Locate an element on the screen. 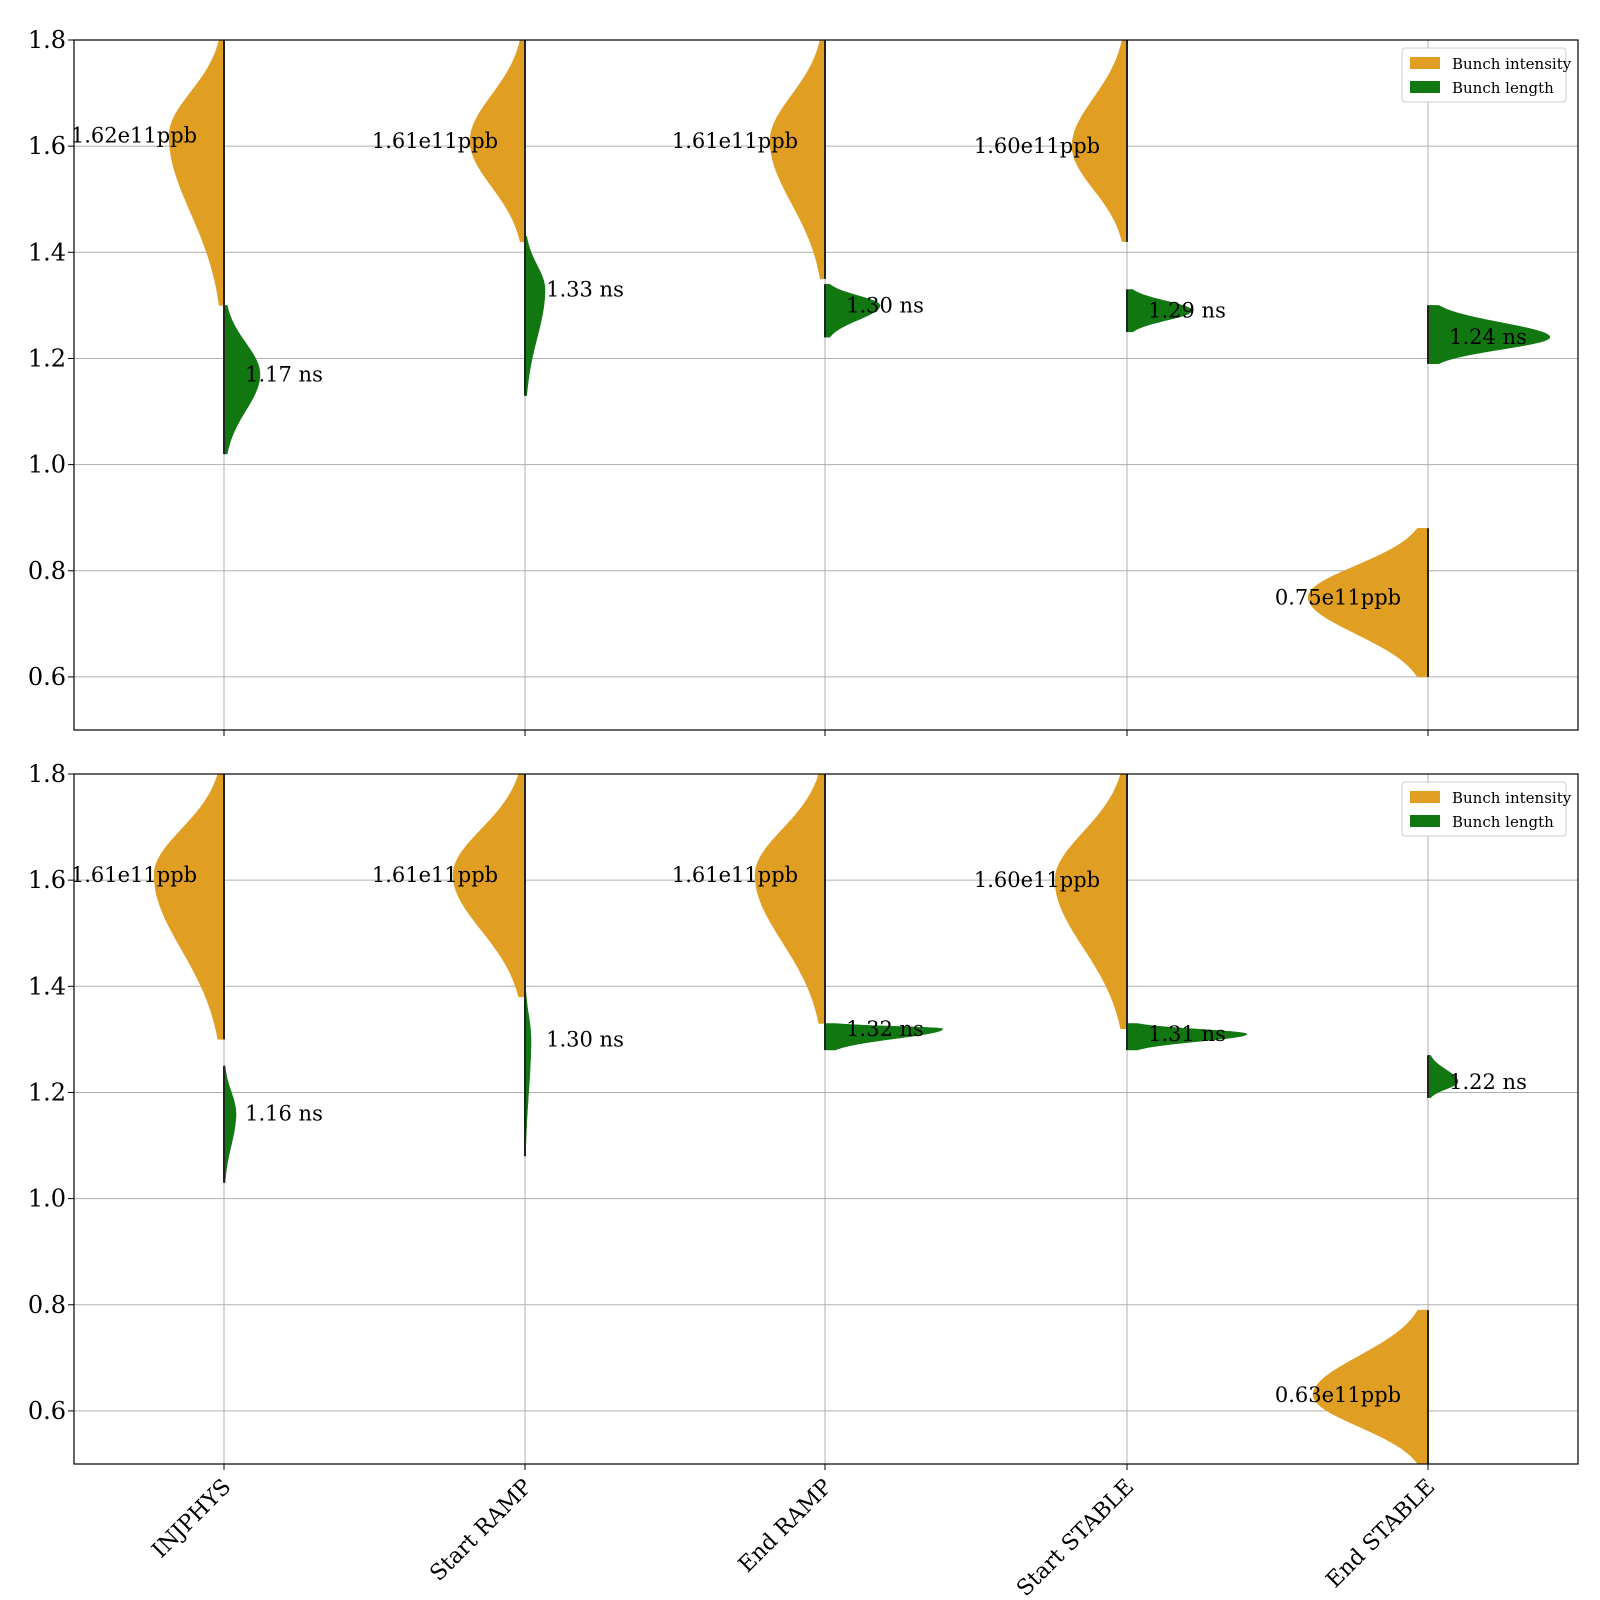 The height and width of the screenshot is (1600, 1600). length-label: 1.29 ns is located at coordinates (1187, 311).